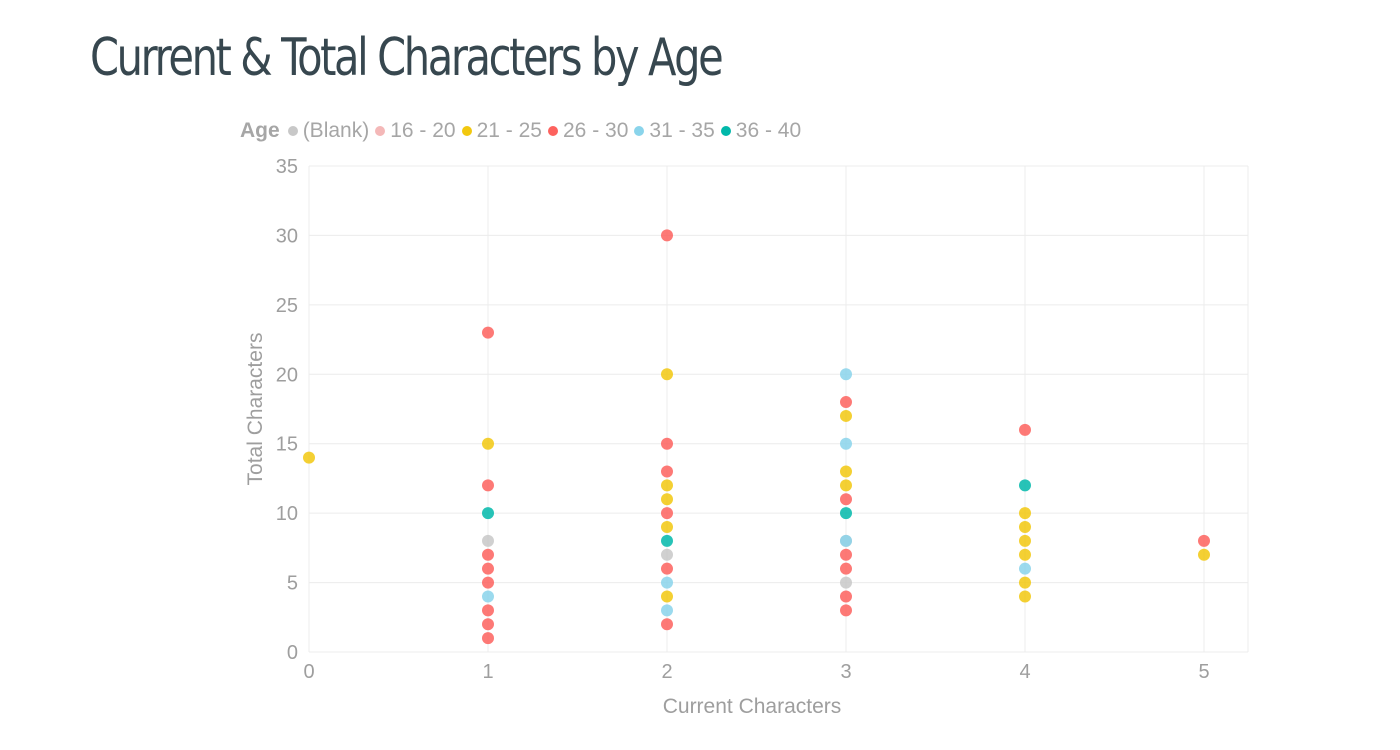 The height and width of the screenshot is (750, 1400). I want to click on y-tick-label: 30, so click(287, 236).